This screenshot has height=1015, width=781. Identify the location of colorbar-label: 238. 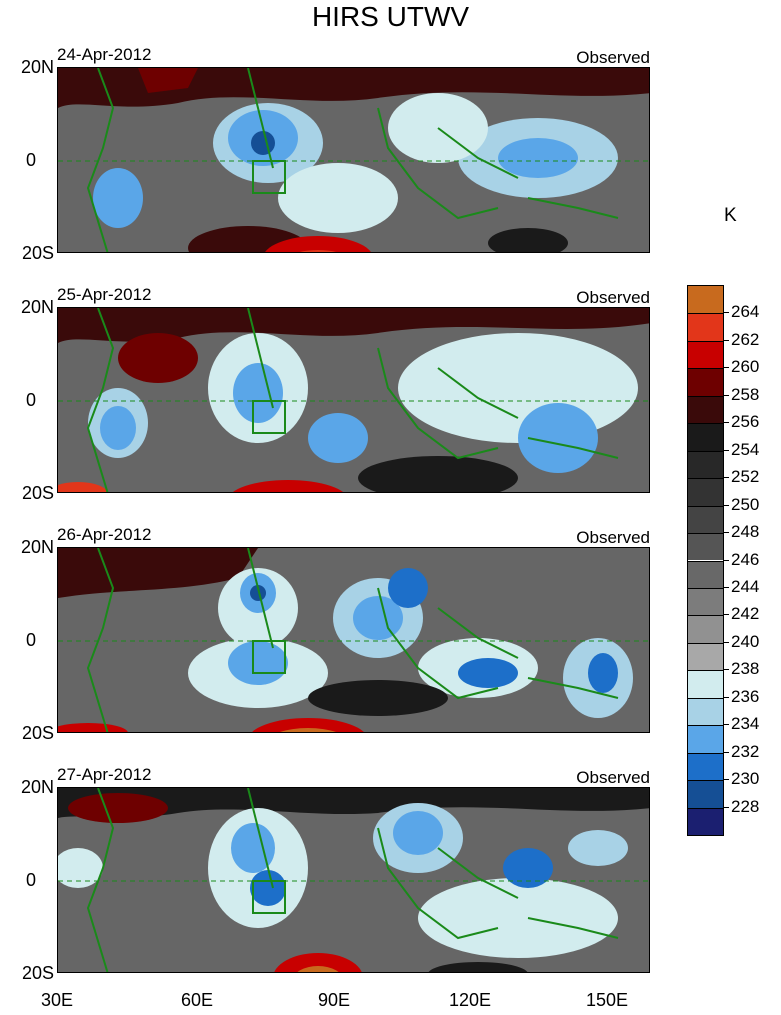
(745, 669).